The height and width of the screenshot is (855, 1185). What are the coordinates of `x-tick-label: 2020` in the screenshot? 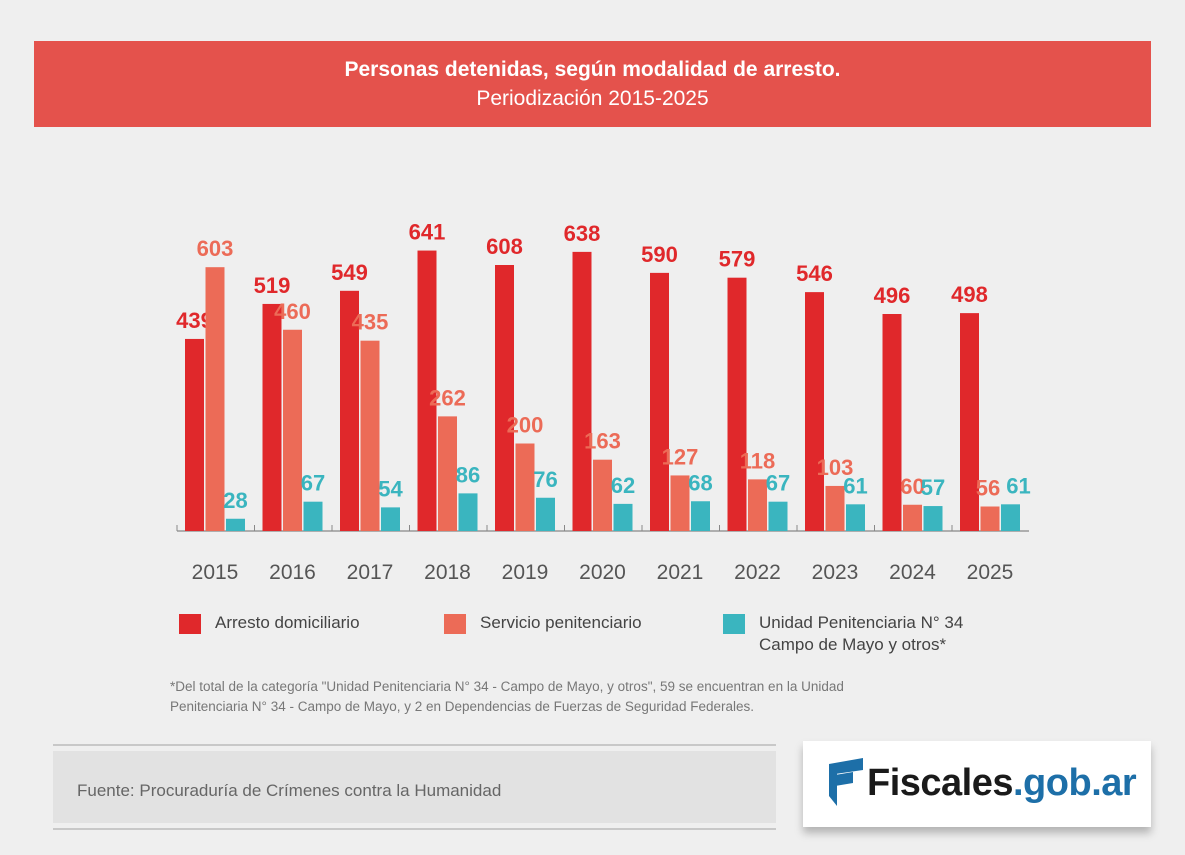 It's located at (602, 572).